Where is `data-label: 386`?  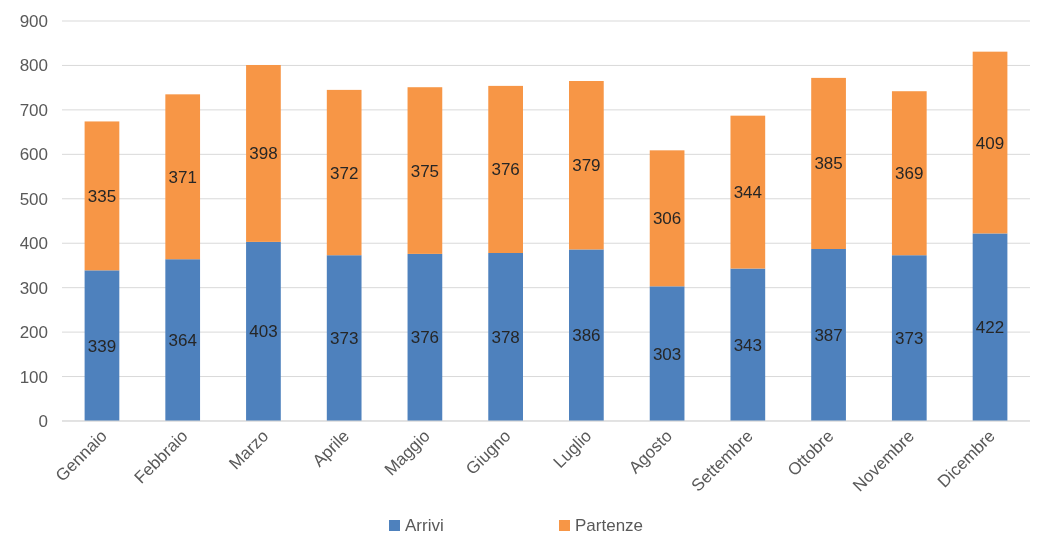
data-label: 386 is located at coordinates (586, 336).